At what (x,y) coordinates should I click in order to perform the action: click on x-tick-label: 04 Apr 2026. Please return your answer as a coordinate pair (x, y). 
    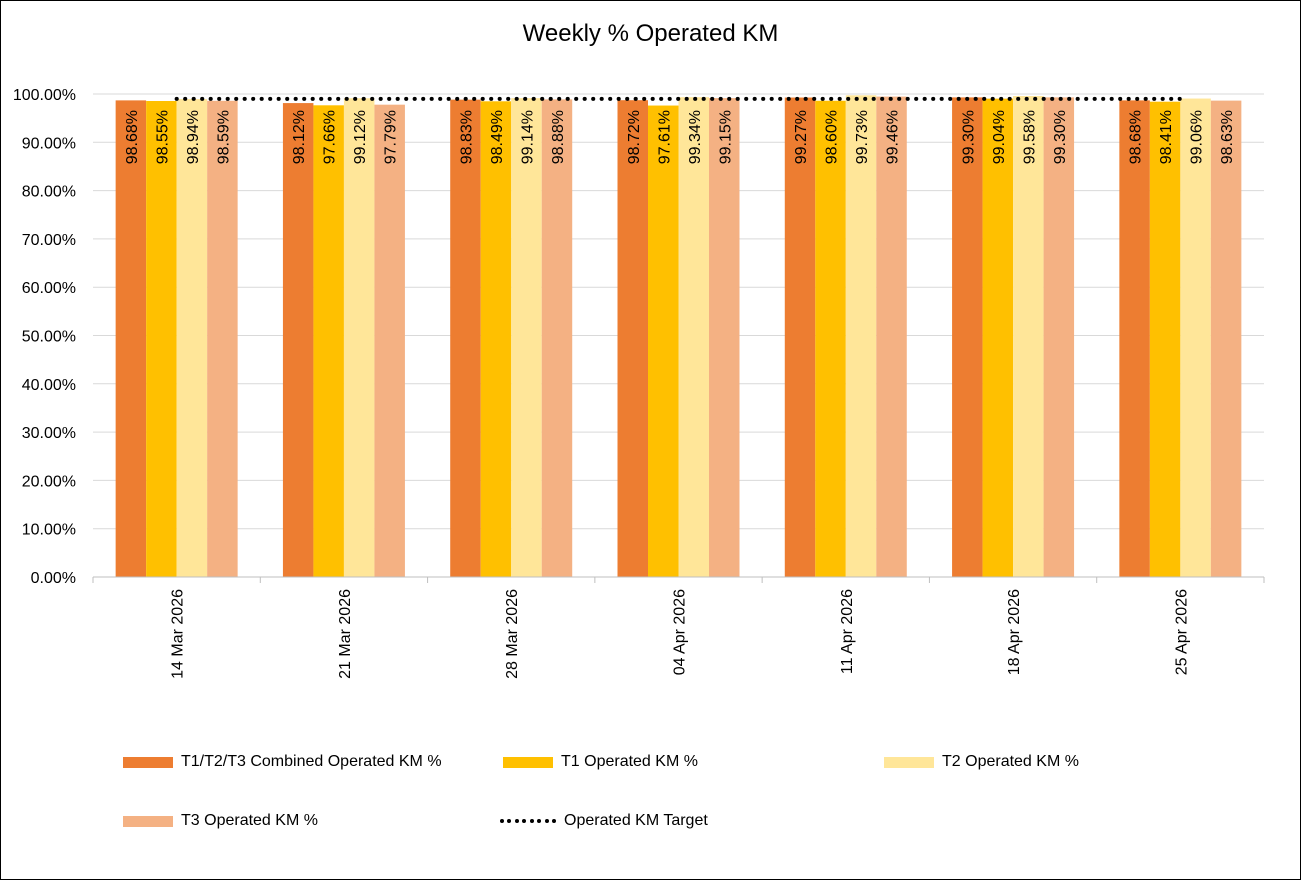
    Looking at the image, I should click on (680, 632).